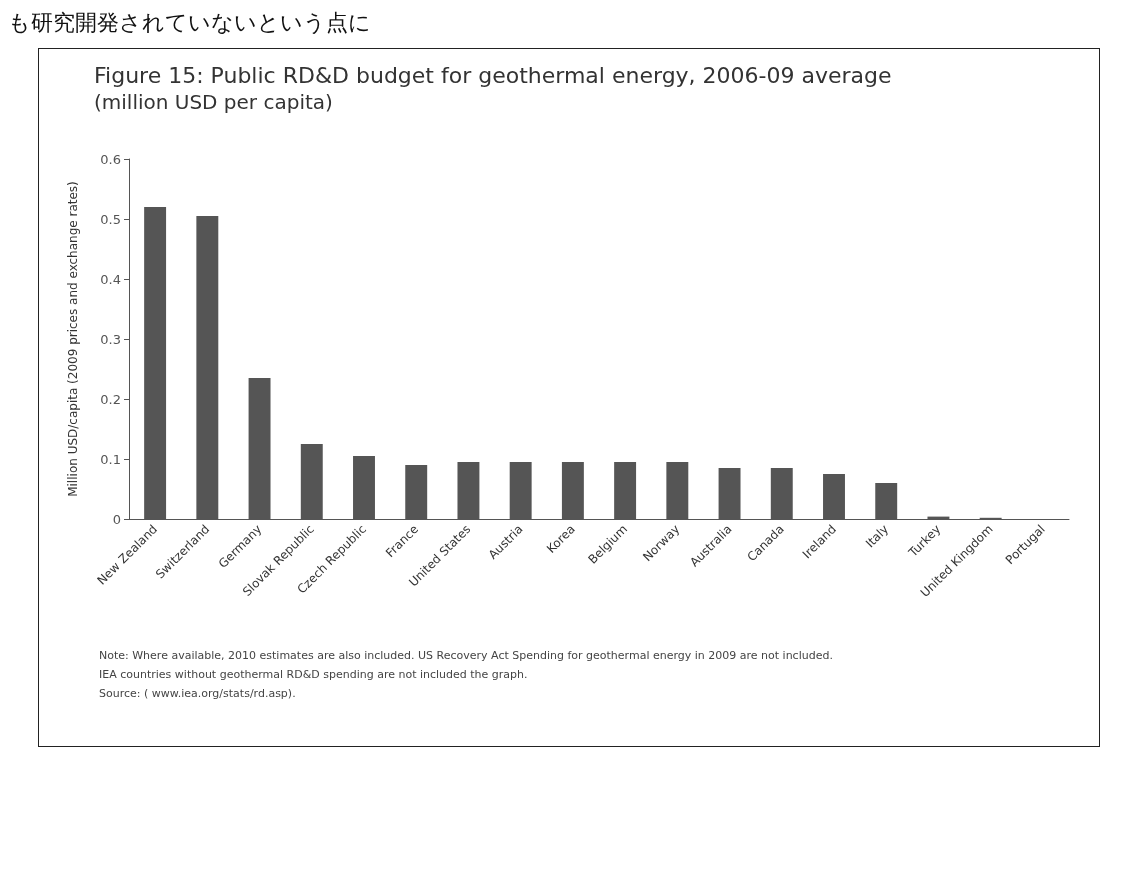 This screenshot has width=1134, height=874. What do you see at coordinates (110, 219) in the screenshot?
I see `y-tick-label: 0.5` at bounding box center [110, 219].